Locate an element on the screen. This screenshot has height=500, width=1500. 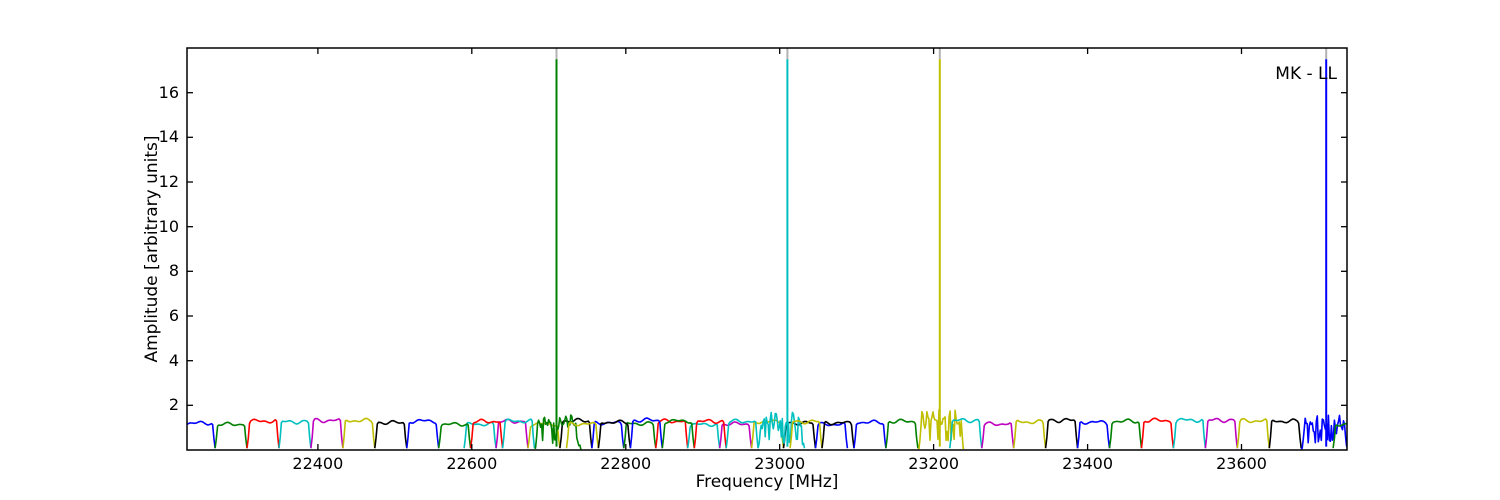
x-tick-label: 22600 is located at coordinates (472, 463).